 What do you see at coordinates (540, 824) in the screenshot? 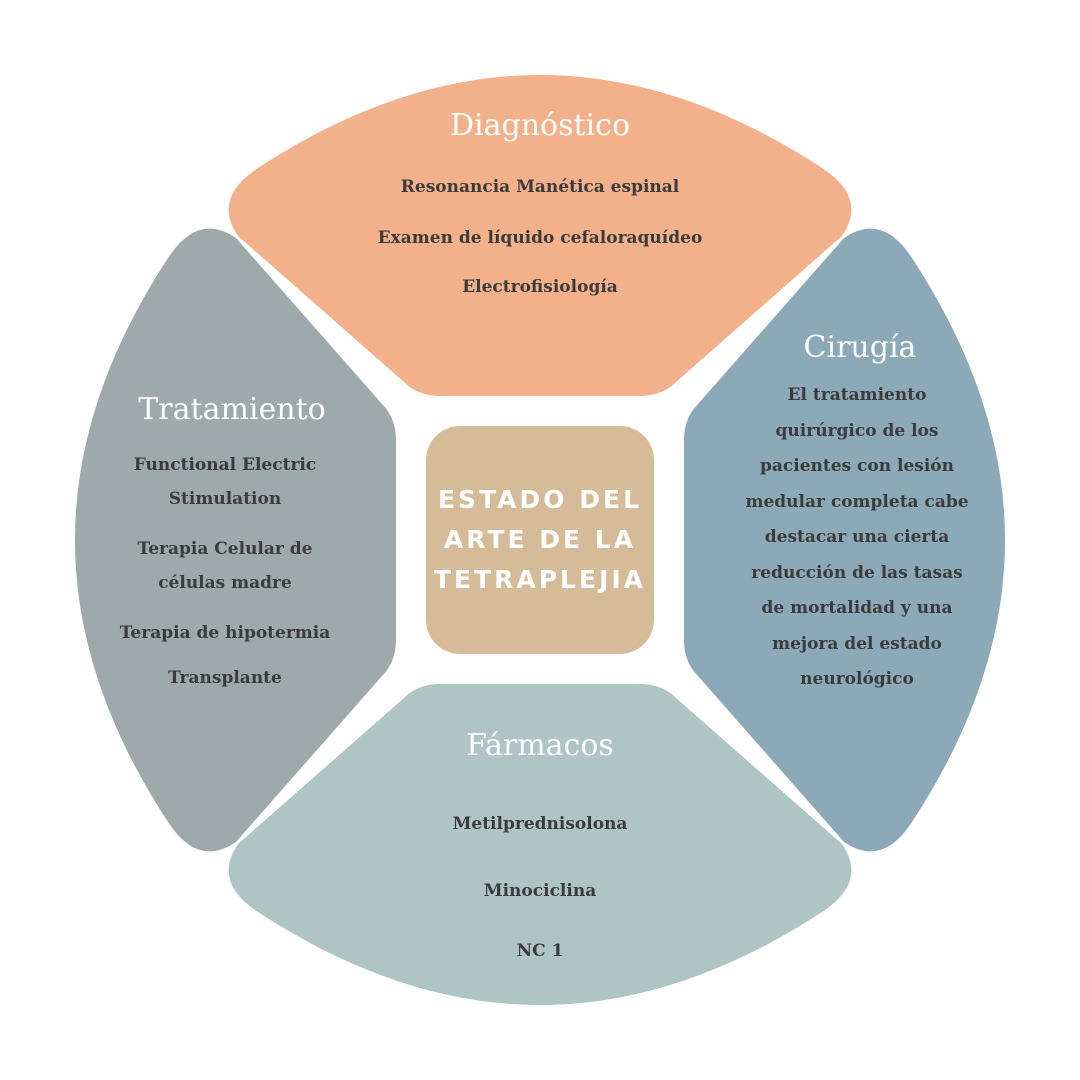
I see `farmacos-item: Metilprednisolona` at bounding box center [540, 824].